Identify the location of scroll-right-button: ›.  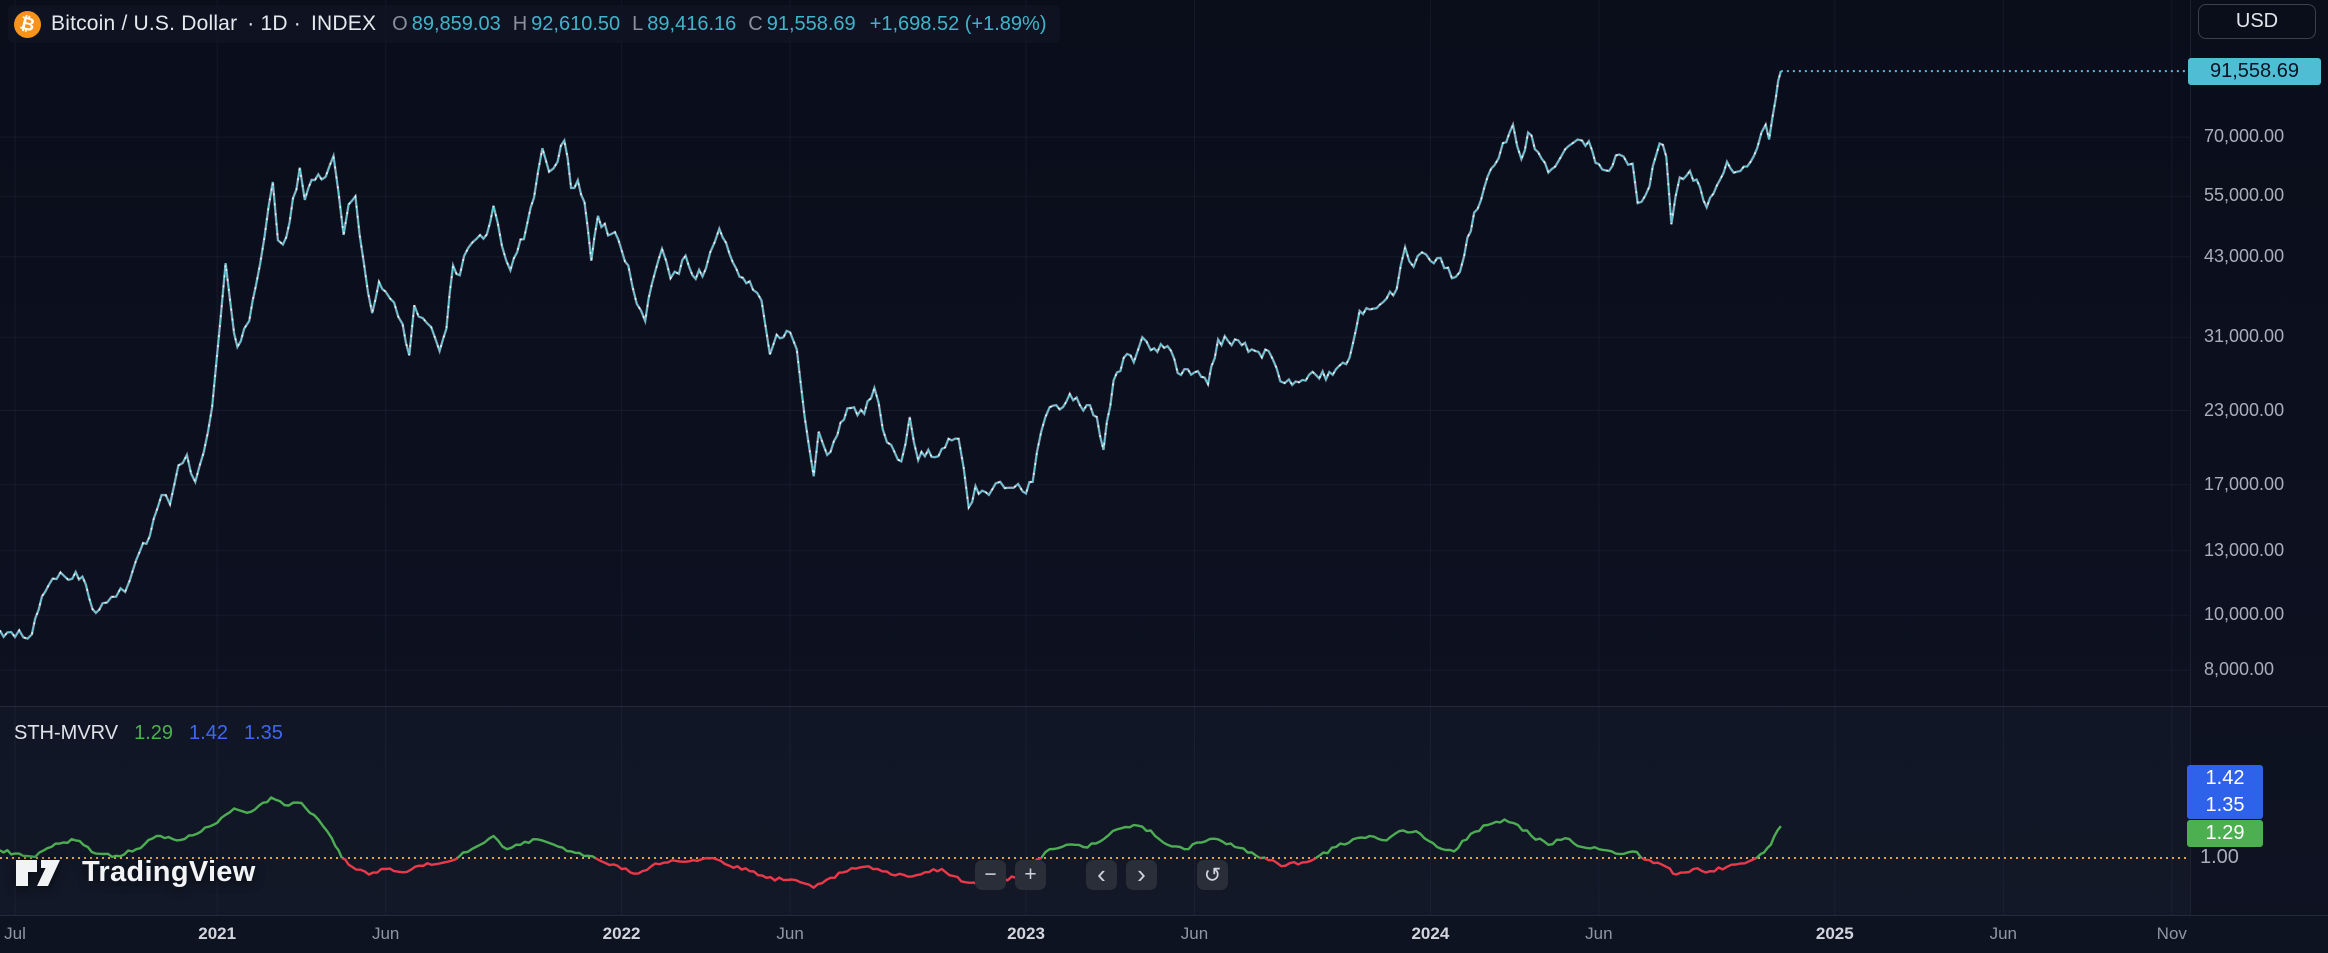
(1141, 874).